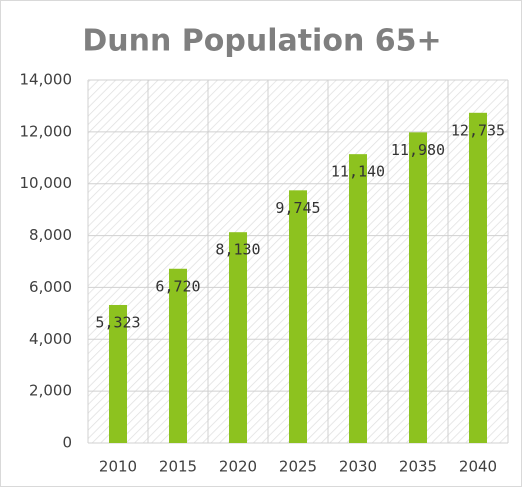  What do you see at coordinates (178, 467) in the screenshot?
I see `x-tick-label: 2015` at bounding box center [178, 467].